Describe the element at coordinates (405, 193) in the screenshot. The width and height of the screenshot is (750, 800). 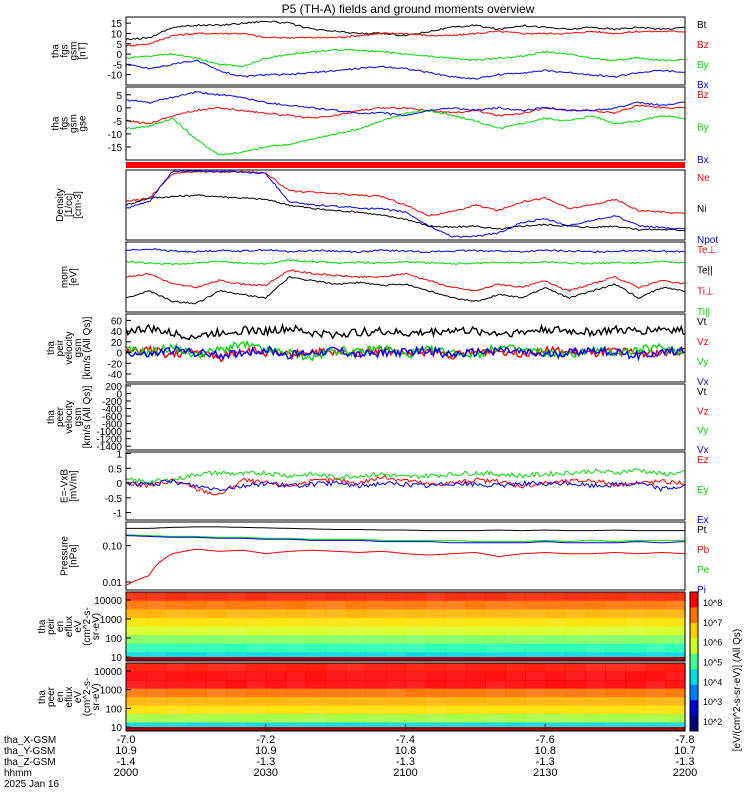
I see `series-Ne-line` at that location.